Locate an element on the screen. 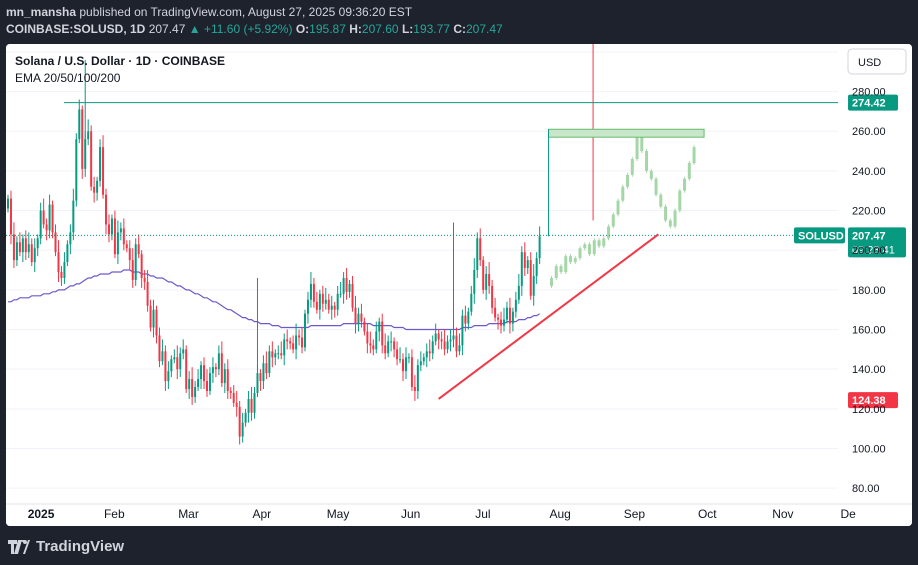  open-value: 195.87 is located at coordinates (327, 29).